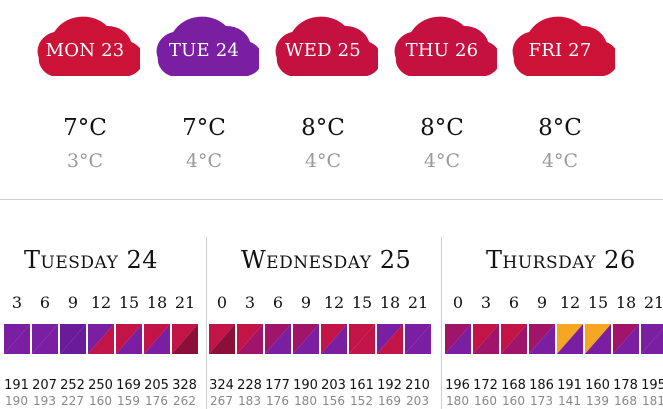 The image size is (663, 409). What do you see at coordinates (361, 385) in the screenshot?
I see `hour-value-primary: 161` at bounding box center [361, 385].